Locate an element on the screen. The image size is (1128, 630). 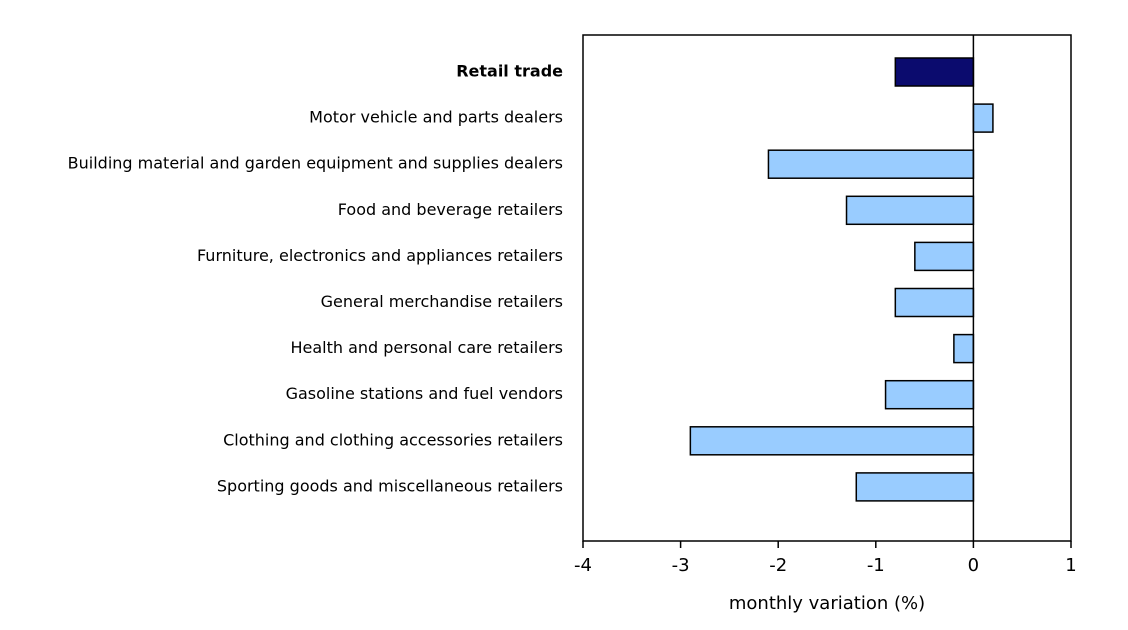
y-tick-label: Food and beverage retailers is located at coordinates (450, 209).